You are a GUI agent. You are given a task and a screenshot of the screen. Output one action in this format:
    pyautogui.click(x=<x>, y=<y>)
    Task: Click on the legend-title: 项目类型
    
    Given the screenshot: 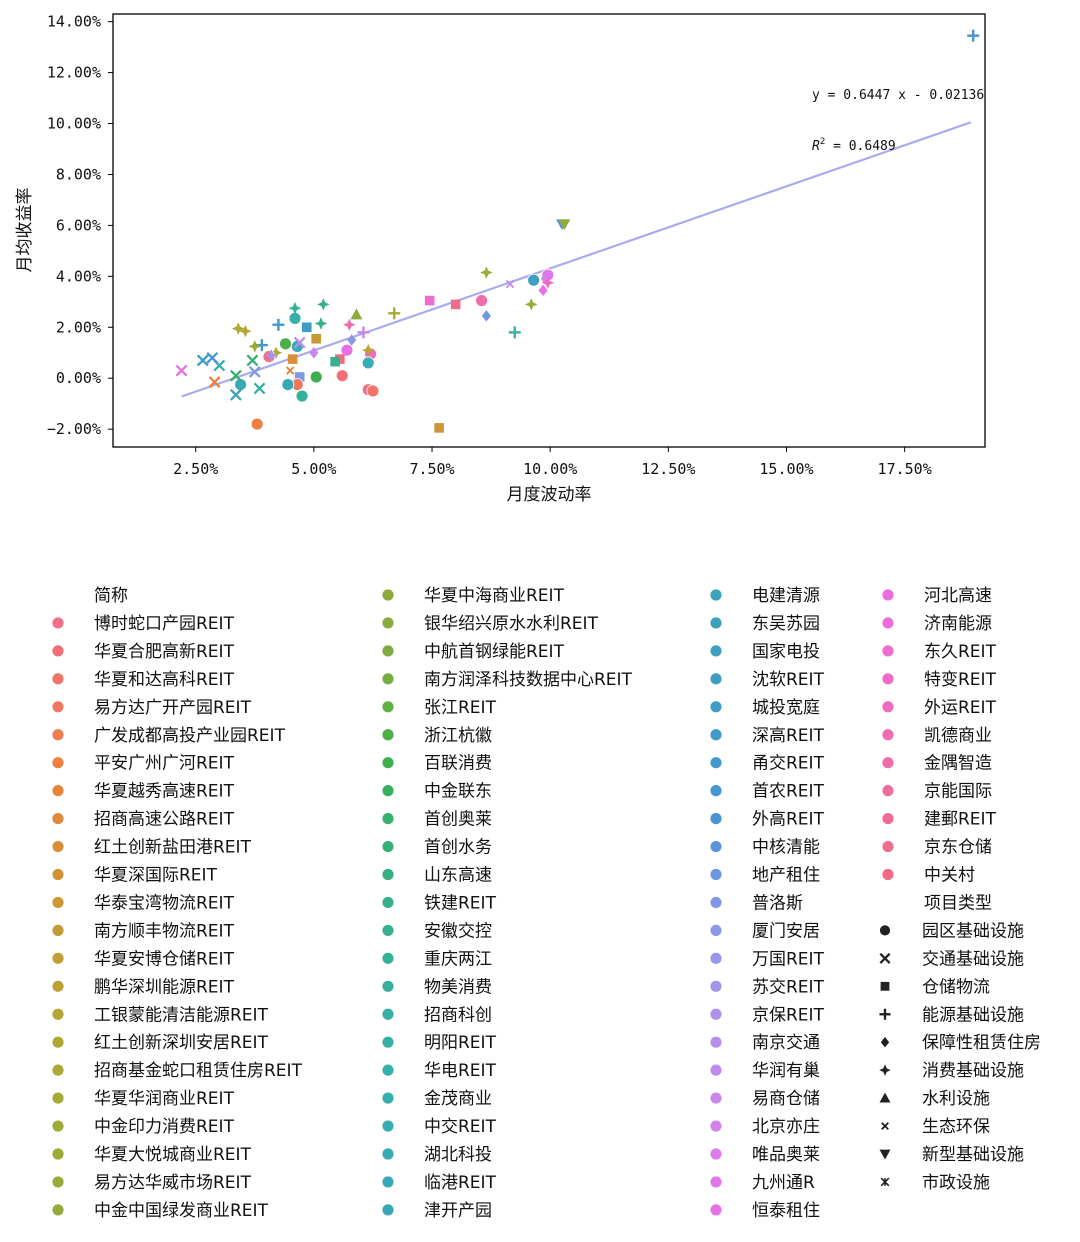 What is the action you would take?
    pyautogui.click(x=958, y=903)
    